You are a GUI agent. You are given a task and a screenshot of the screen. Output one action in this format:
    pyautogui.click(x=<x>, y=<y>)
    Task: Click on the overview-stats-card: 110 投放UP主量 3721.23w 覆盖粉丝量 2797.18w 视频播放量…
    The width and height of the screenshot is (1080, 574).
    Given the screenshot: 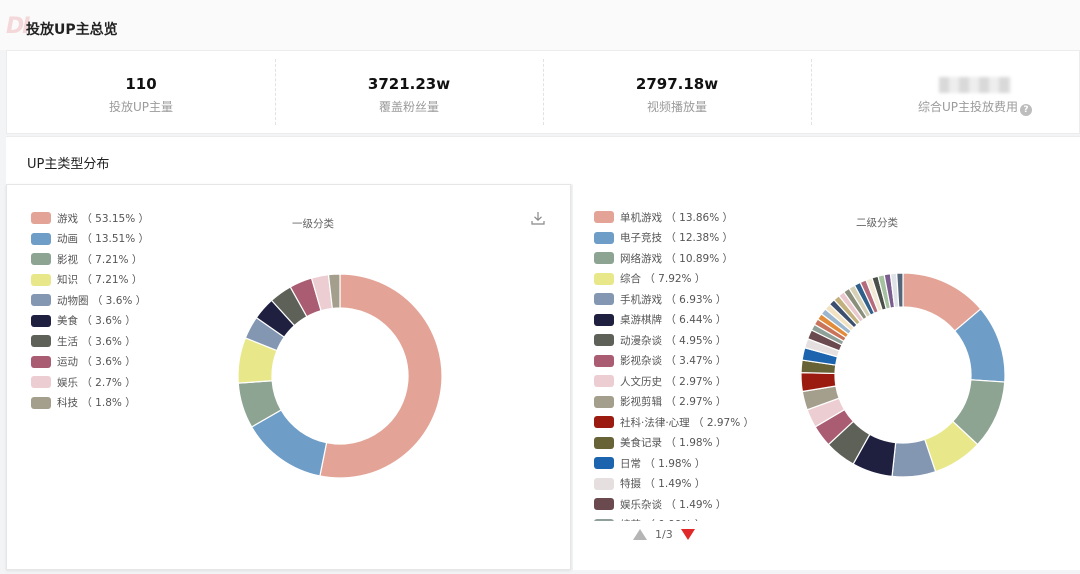 What is the action you would take?
    pyautogui.click(x=543, y=92)
    